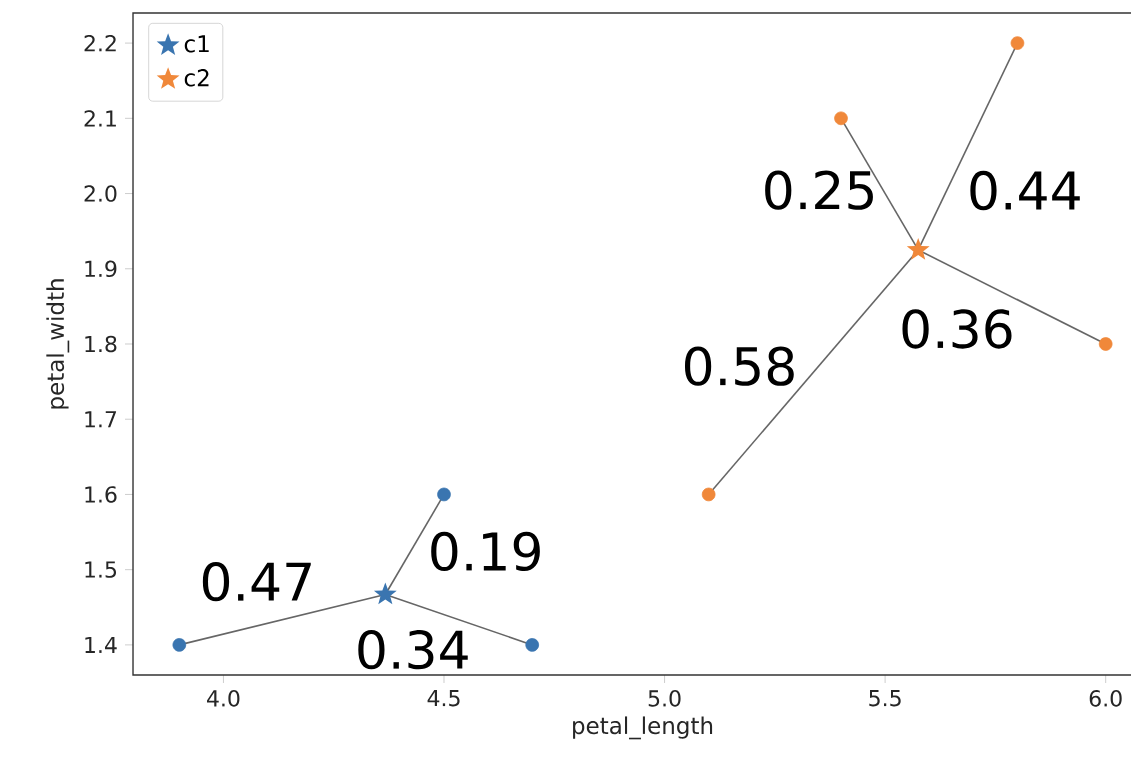 This screenshot has width=1131, height=766. Describe the element at coordinates (196, 44) in the screenshot. I see `legend-label: c1` at that location.